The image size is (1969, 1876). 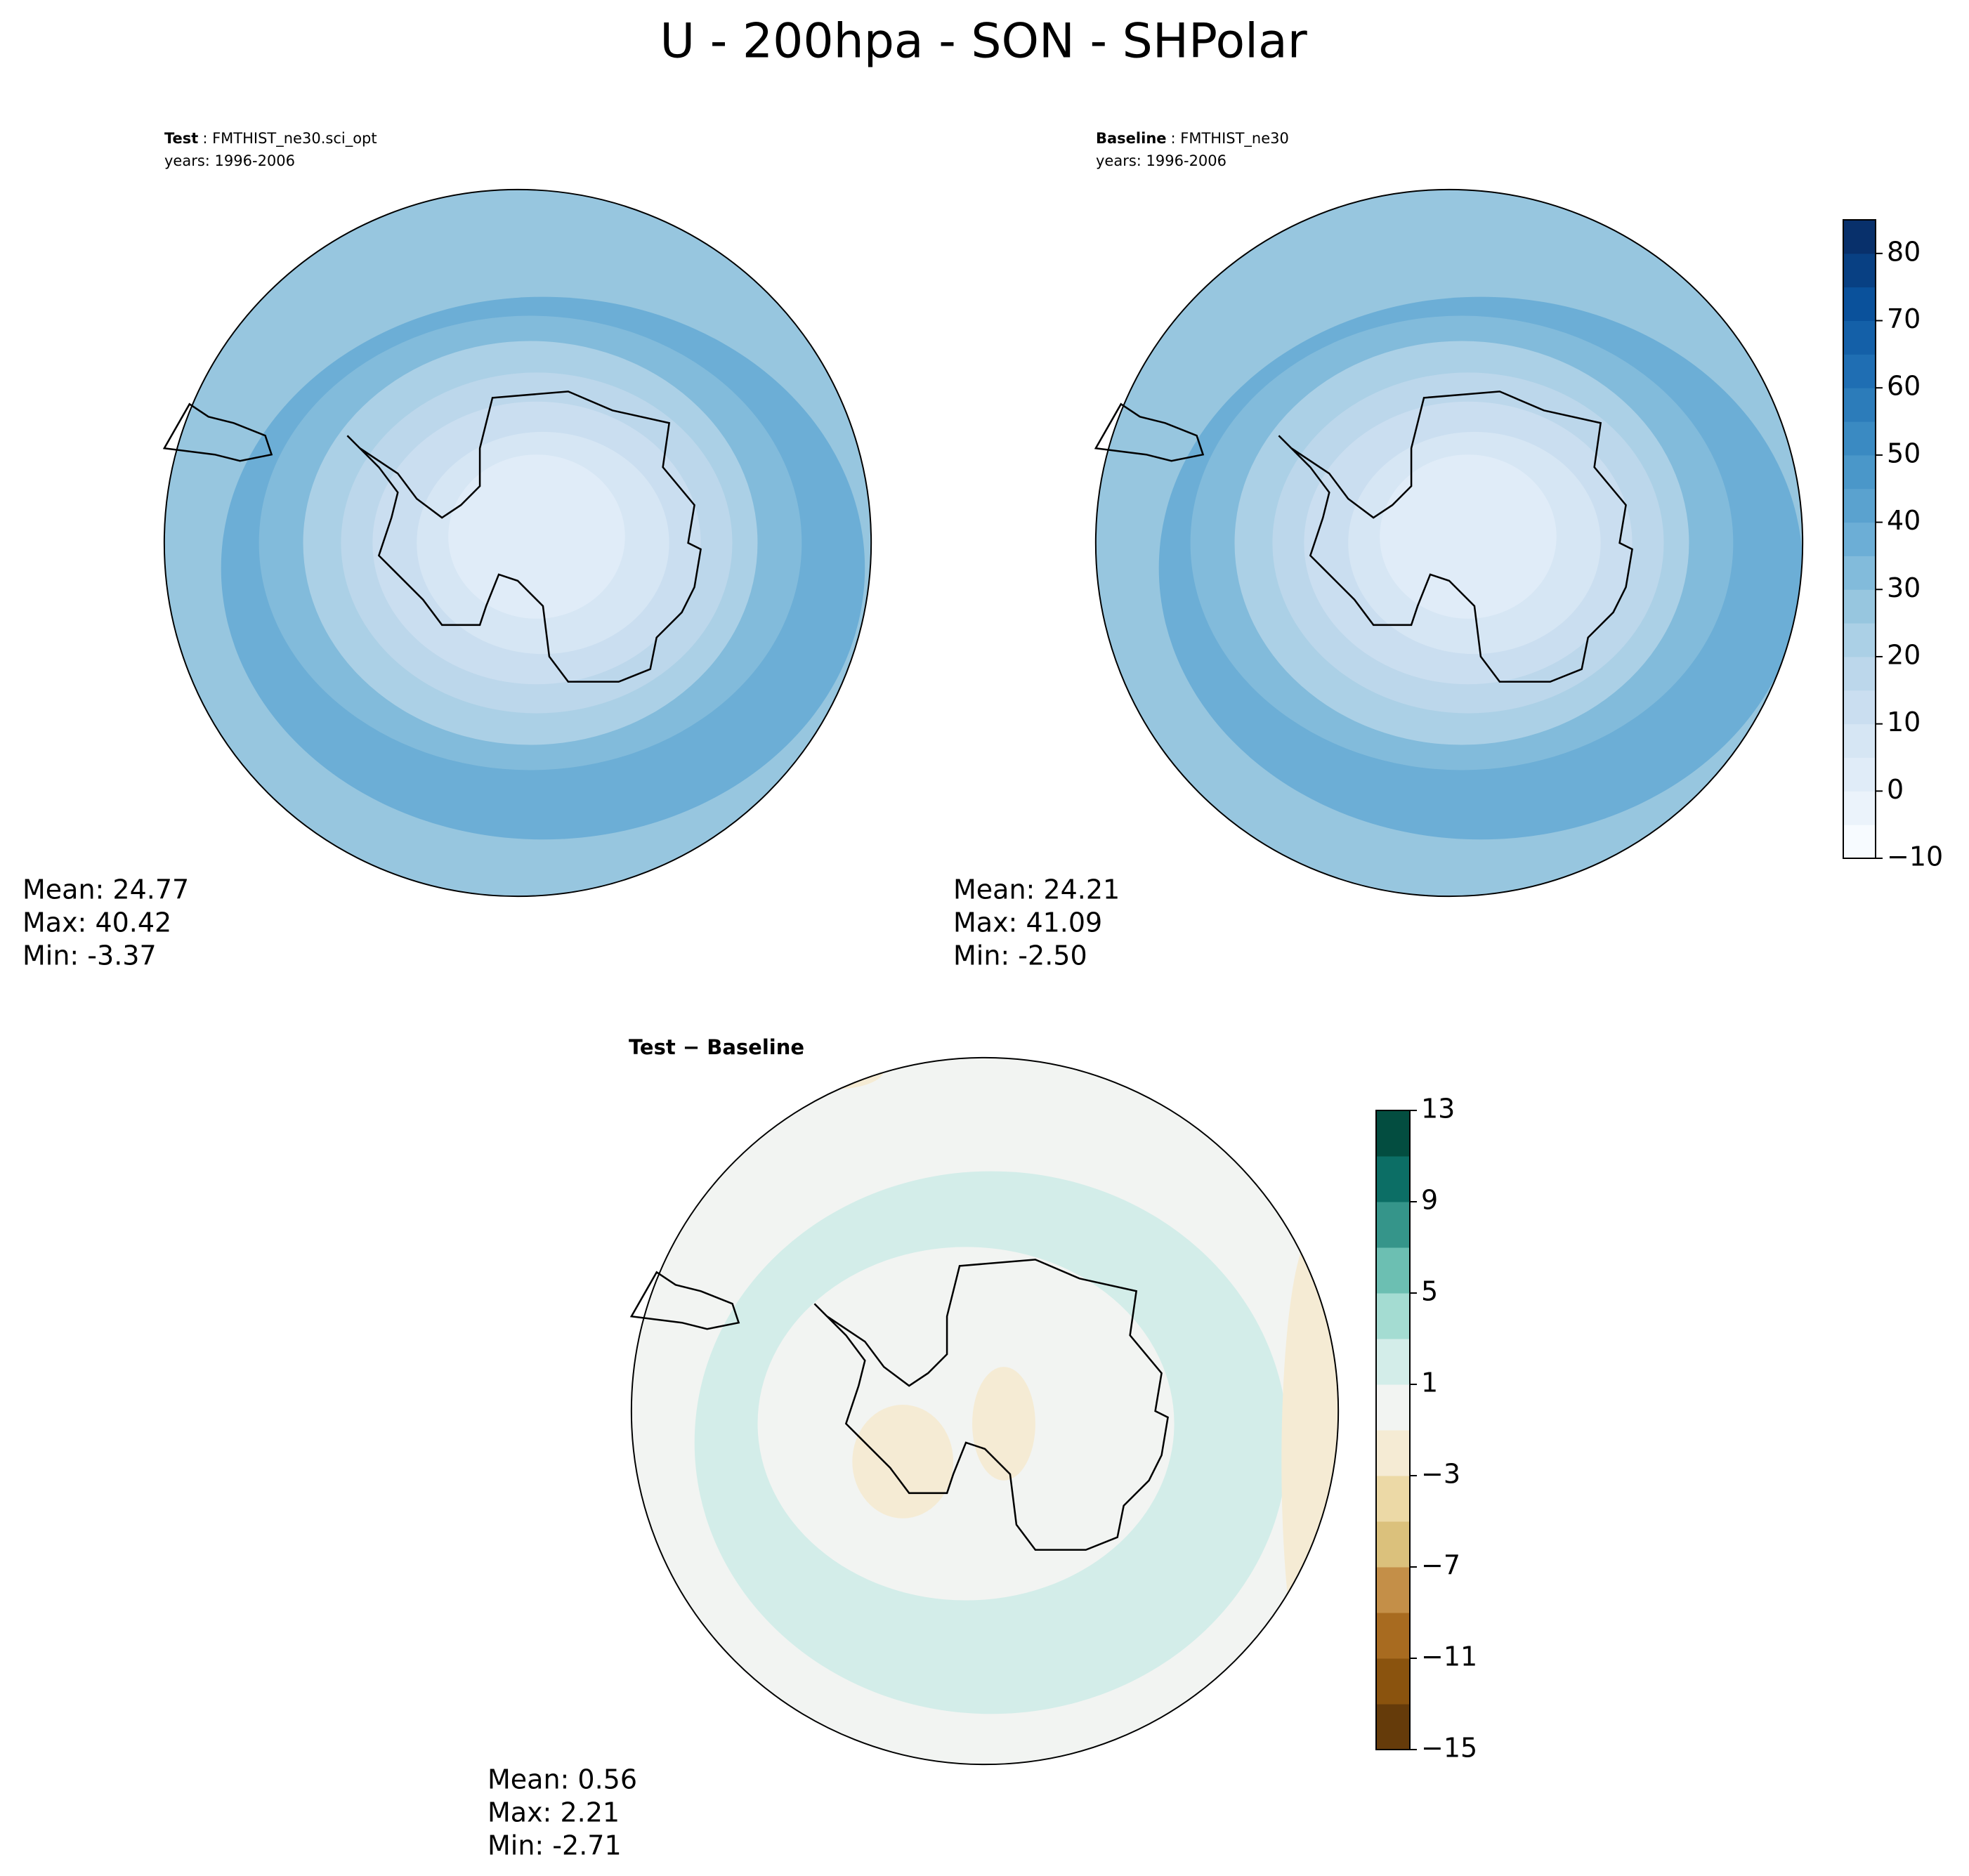 I want to click on panel-stat: Mean: 0.56, so click(x=562, y=1780).